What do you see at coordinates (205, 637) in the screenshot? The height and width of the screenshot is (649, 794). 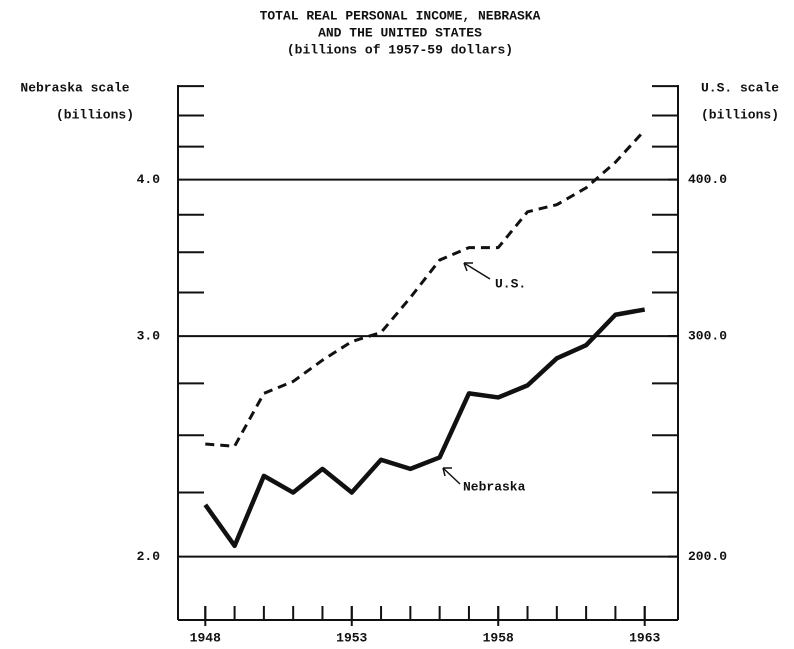 I see `x-tick-label: 1948` at bounding box center [205, 637].